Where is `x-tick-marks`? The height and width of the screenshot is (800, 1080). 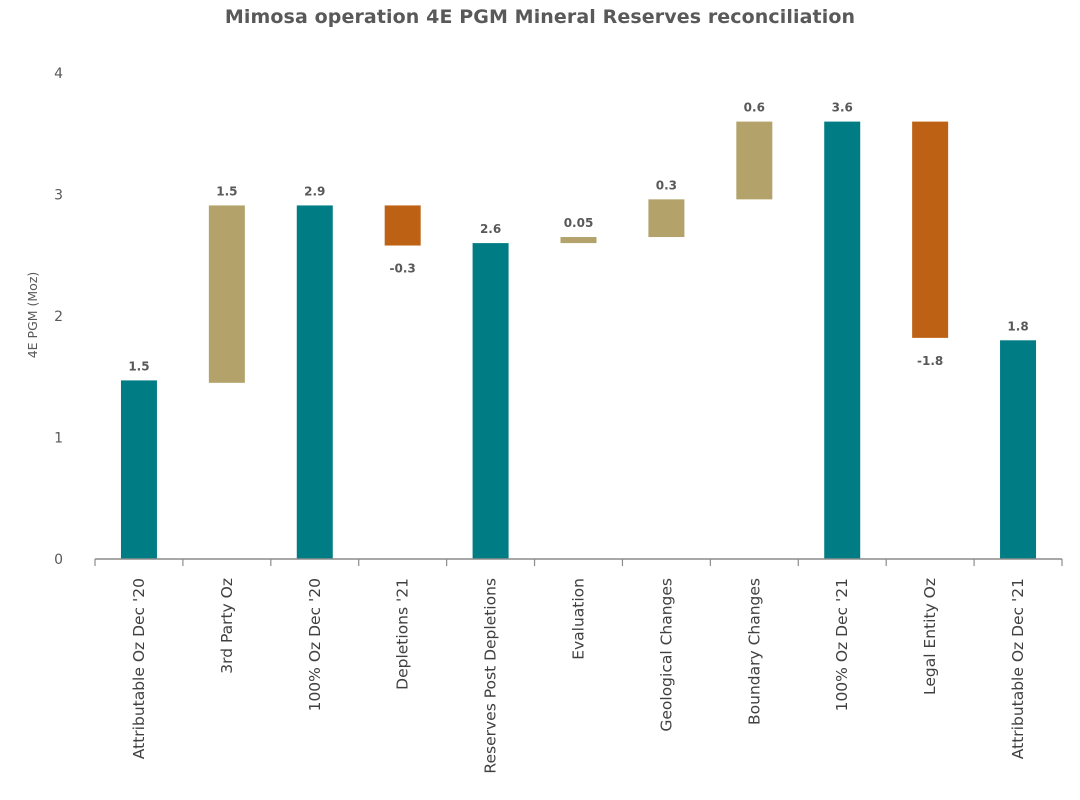 x-tick-marks is located at coordinates (578, 562).